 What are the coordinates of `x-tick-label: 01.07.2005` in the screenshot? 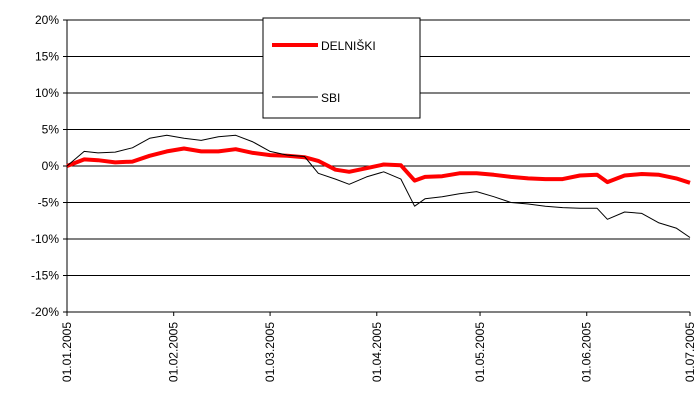 It's located at (689, 352).